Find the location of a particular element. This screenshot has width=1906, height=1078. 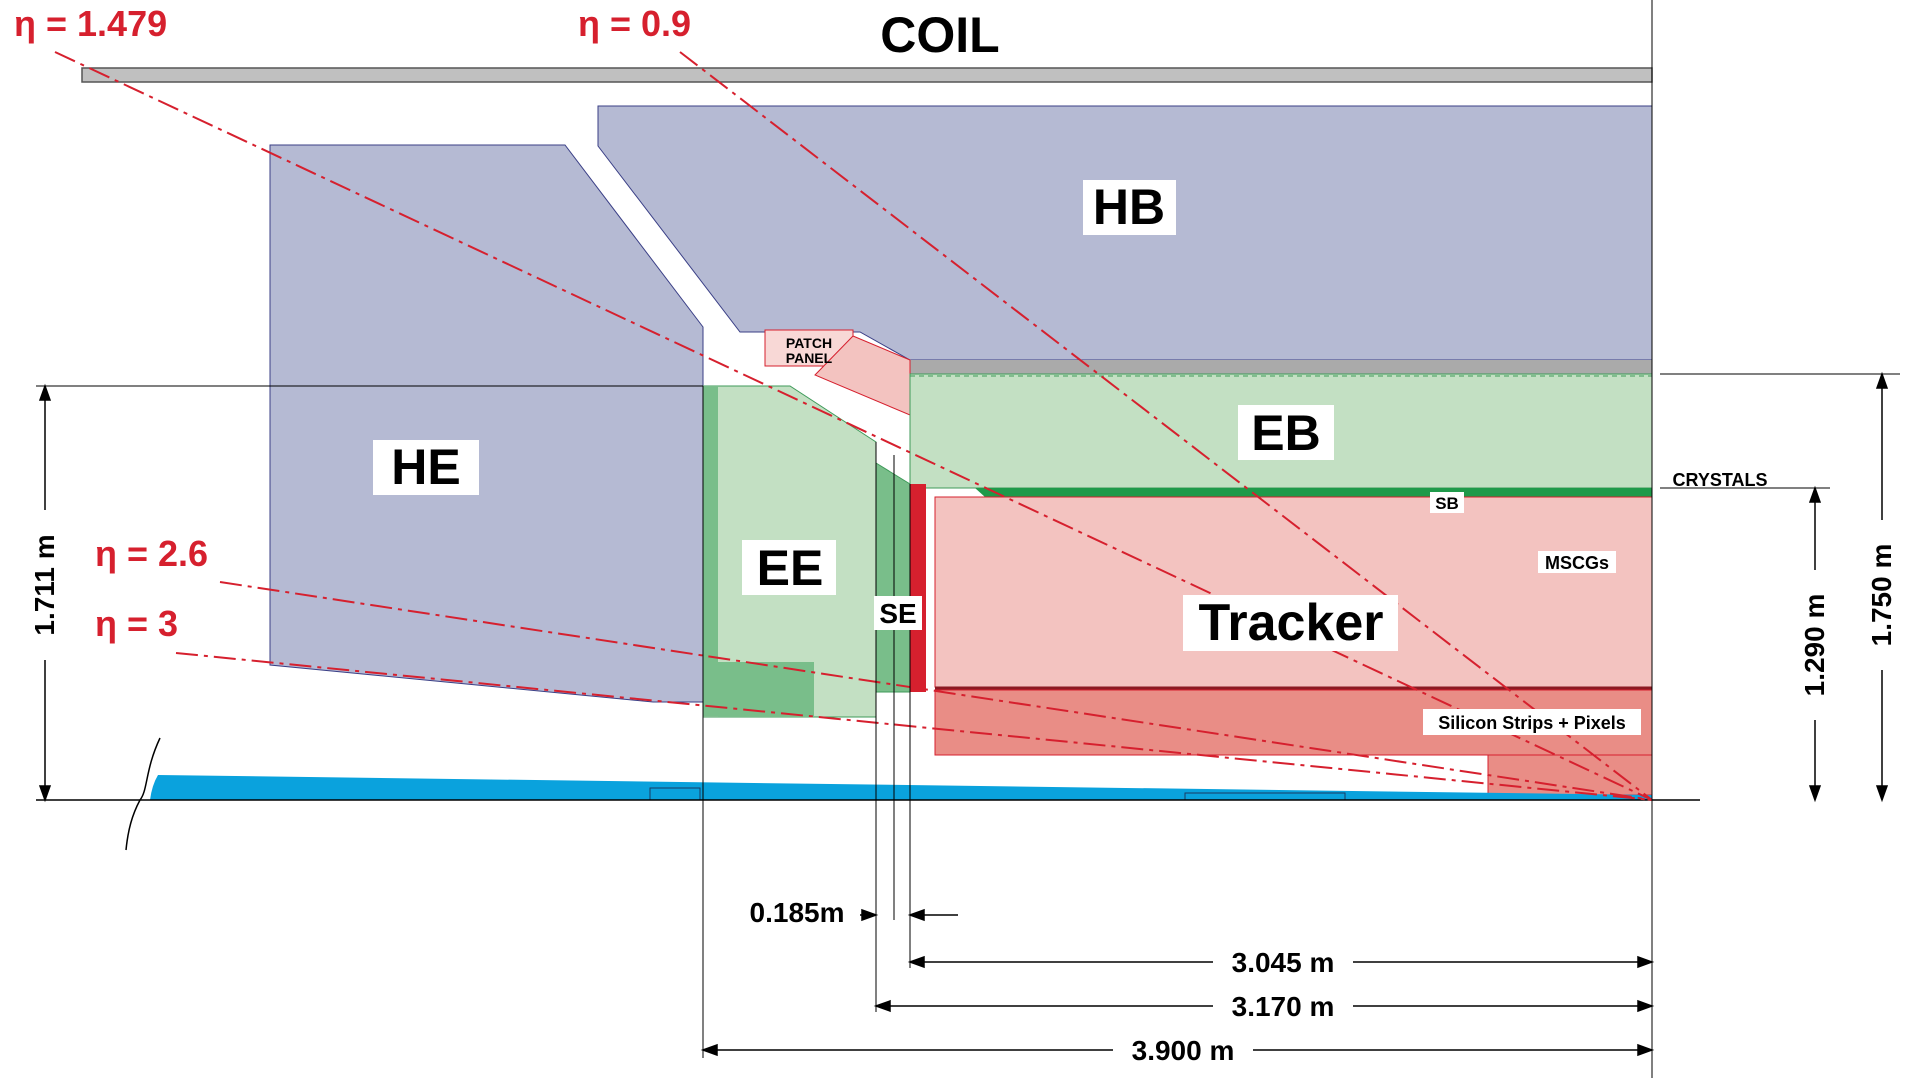

dim-1711-bg is located at coordinates (45, 585).